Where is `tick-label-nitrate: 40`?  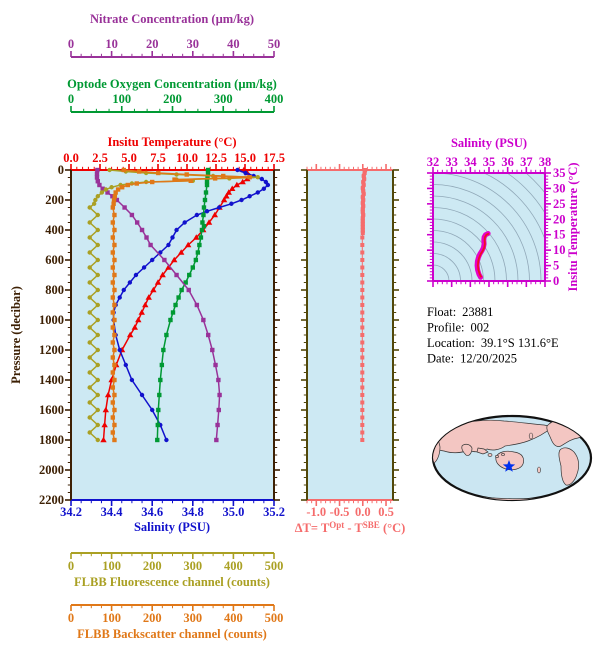
tick-label-nitrate: 40 is located at coordinates (233, 44).